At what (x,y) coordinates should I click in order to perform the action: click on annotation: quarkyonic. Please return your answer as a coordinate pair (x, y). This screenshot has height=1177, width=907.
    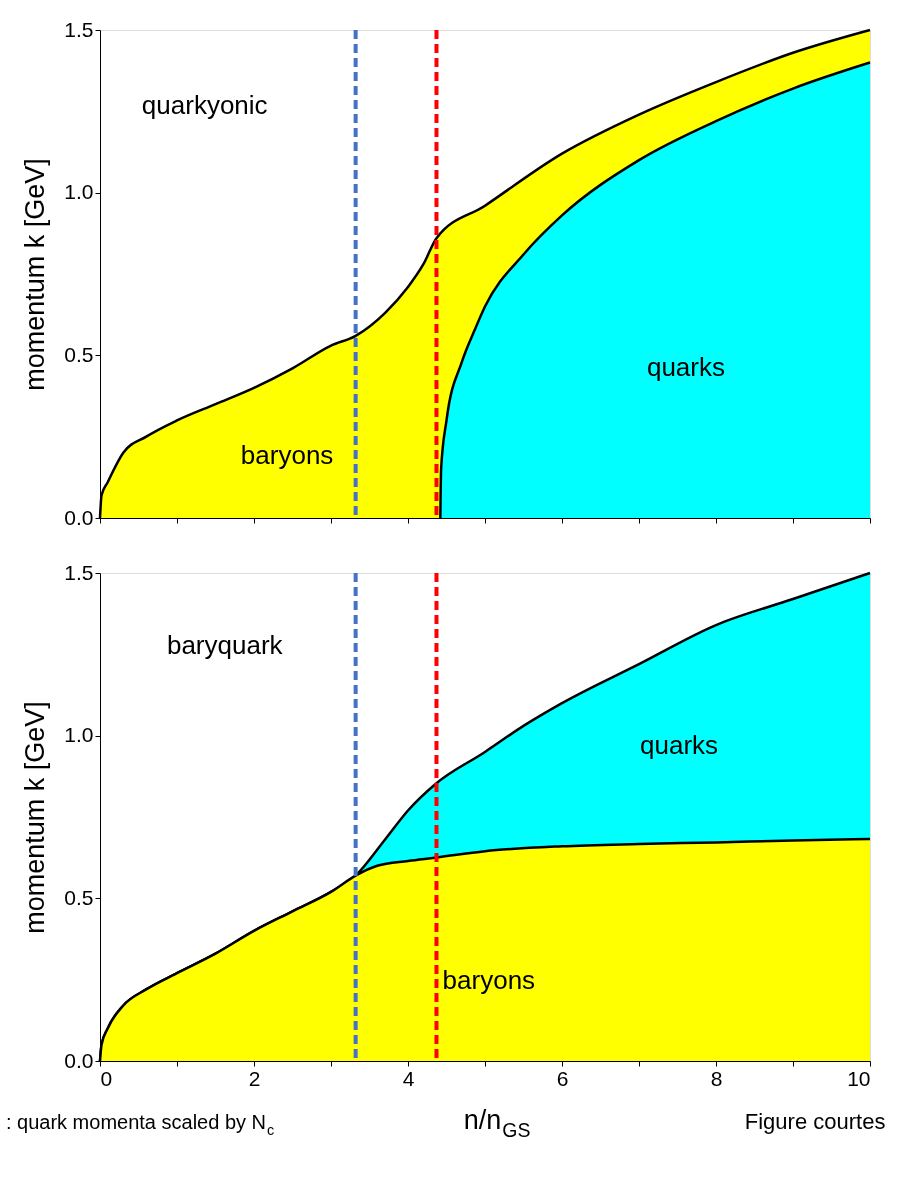
    Looking at the image, I should click on (204, 104).